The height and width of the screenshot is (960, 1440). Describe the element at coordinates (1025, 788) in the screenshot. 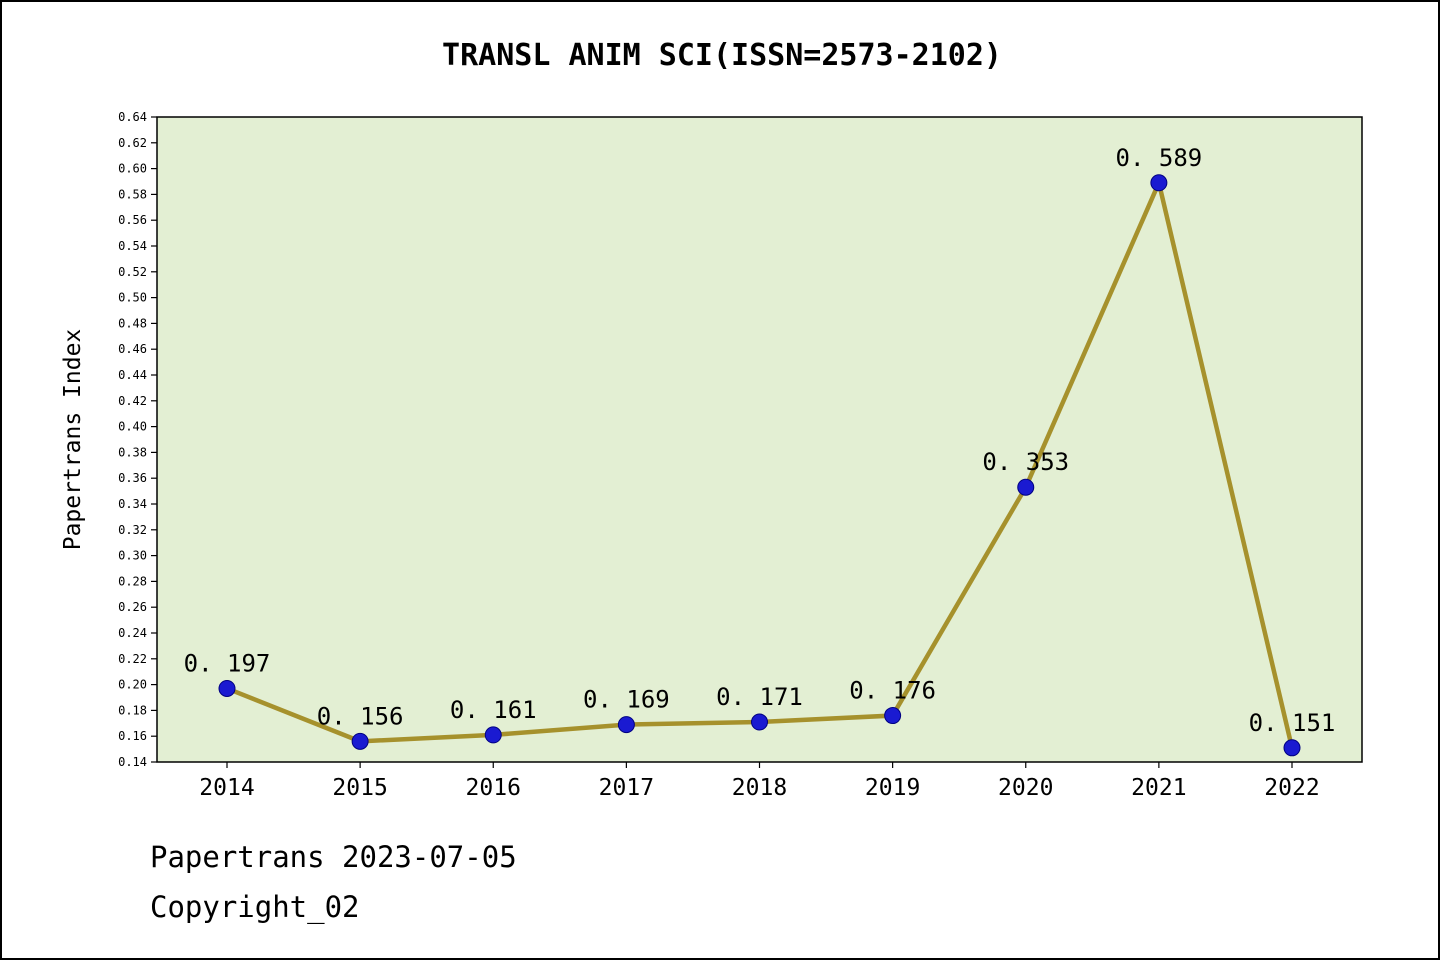

I see `x-tick-label: 2020` at that location.